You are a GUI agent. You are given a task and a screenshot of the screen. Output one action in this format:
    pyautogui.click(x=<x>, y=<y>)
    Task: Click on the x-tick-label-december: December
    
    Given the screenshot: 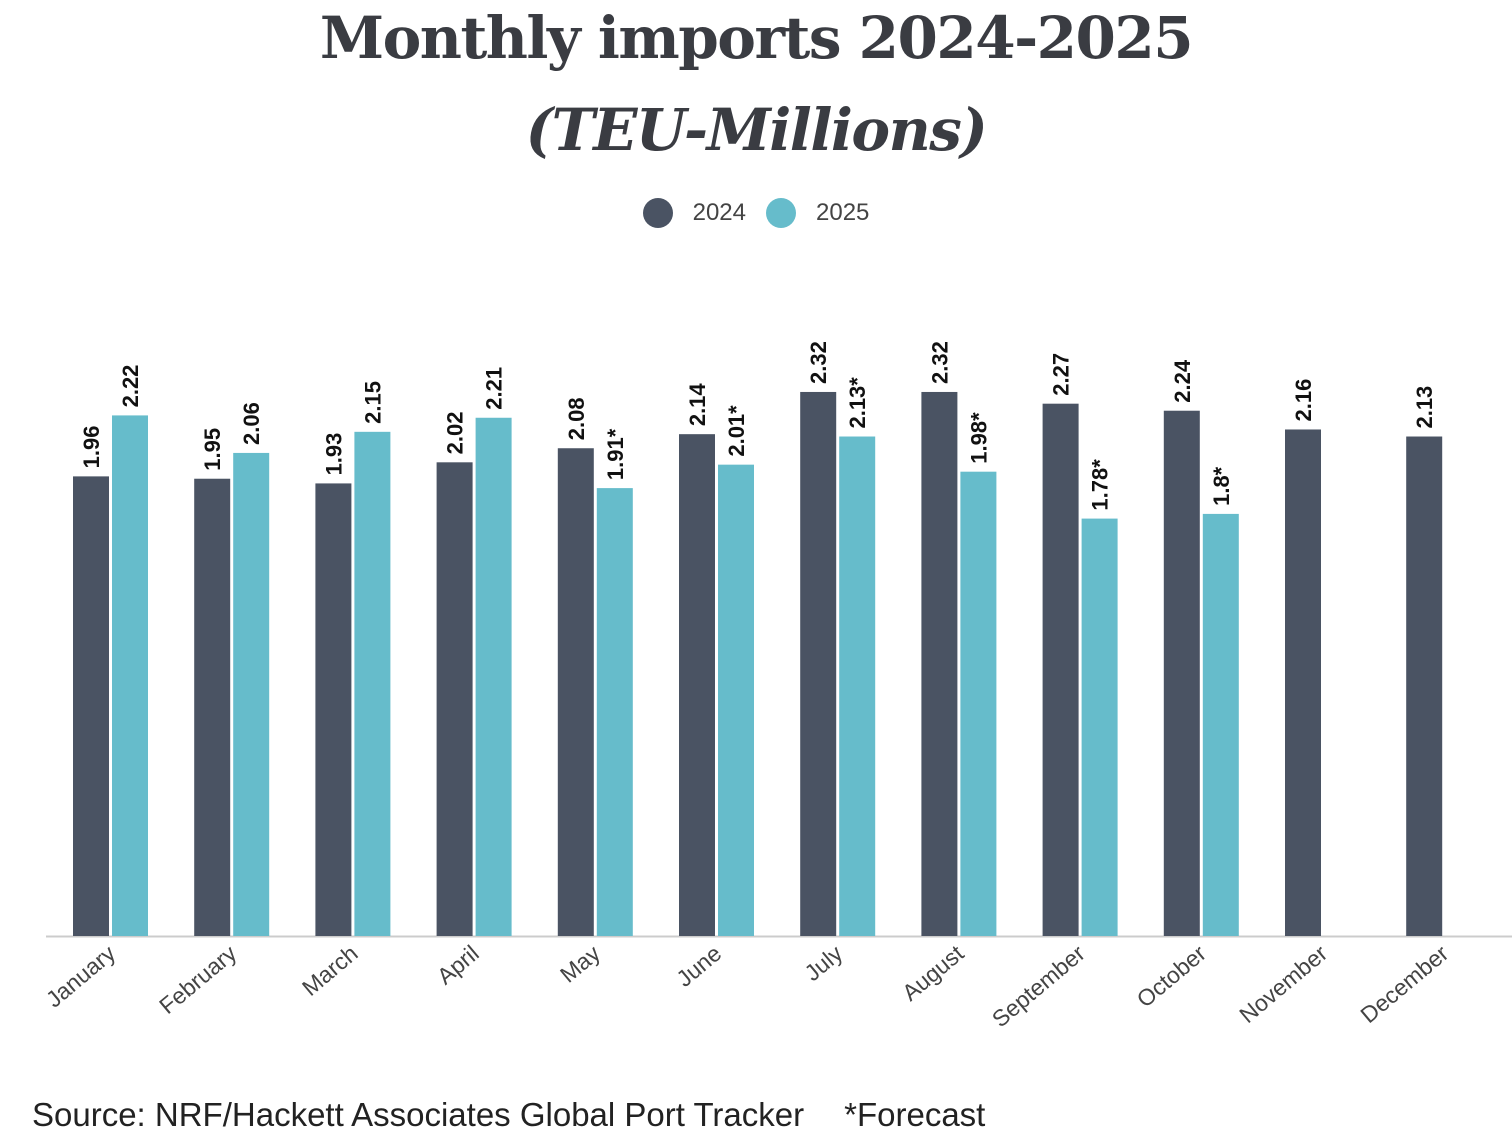 What is the action you would take?
    pyautogui.click(x=1404, y=984)
    